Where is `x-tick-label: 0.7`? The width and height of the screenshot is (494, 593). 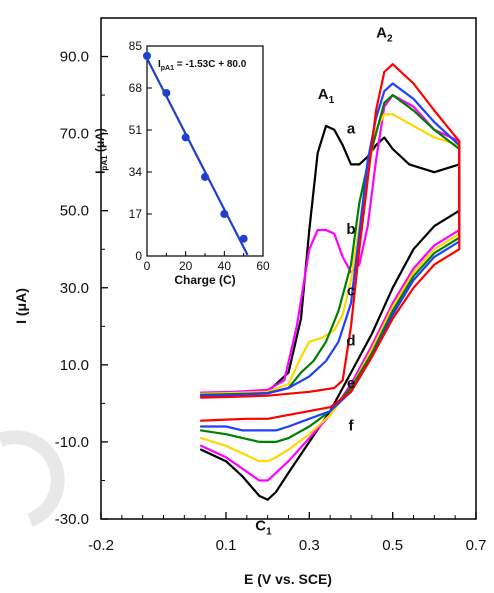 x-tick-label: 0.7 is located at coordinates (476, 545).